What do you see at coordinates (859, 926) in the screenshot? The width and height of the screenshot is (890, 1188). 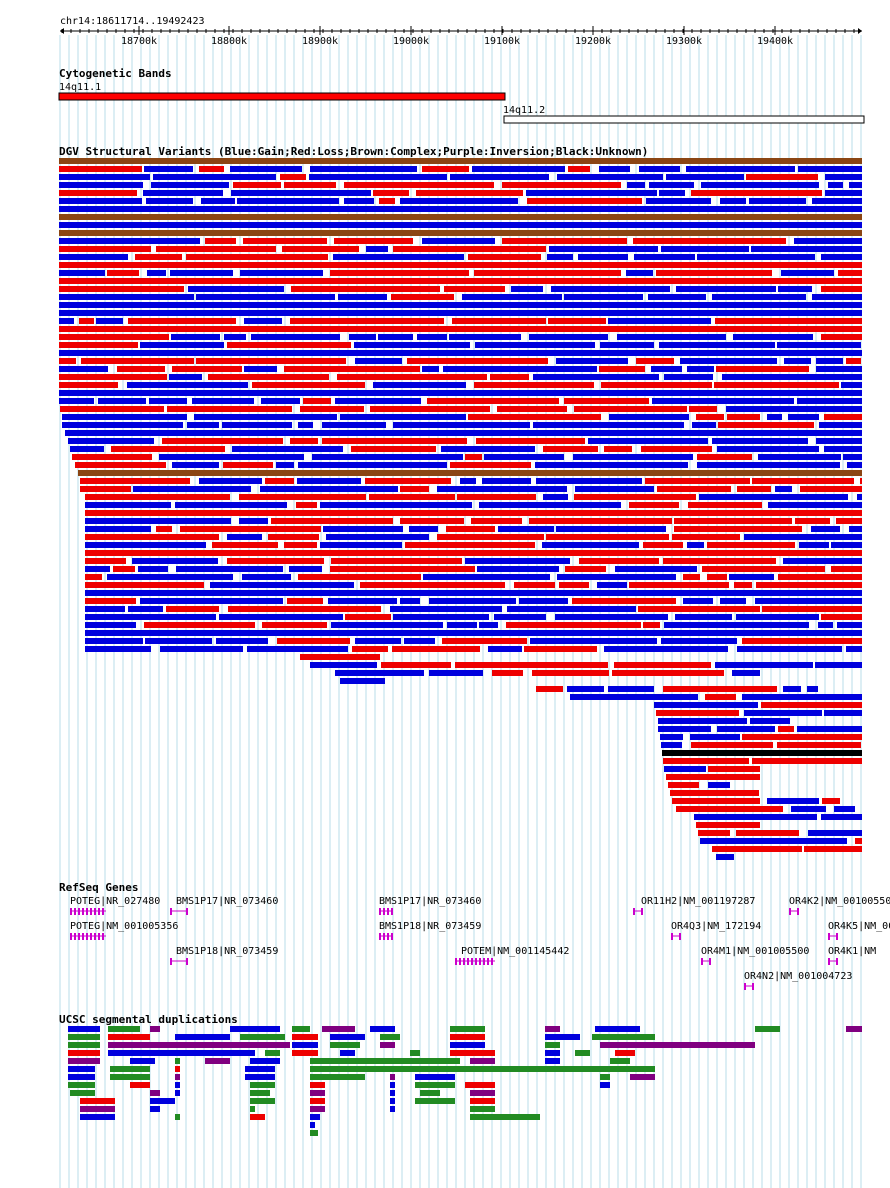 I see `gene-label-or4k5: OR4K5|NM_00` at bounding box center [859, 926].